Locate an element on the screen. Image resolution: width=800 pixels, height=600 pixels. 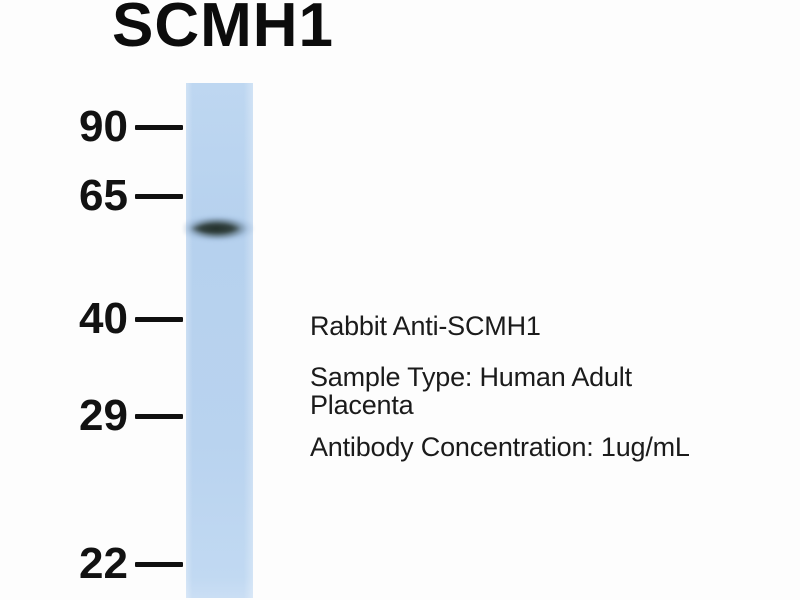
sample-type-annotation: Sample Type: Human Adult Placenta is located at coordinates (471, 391).